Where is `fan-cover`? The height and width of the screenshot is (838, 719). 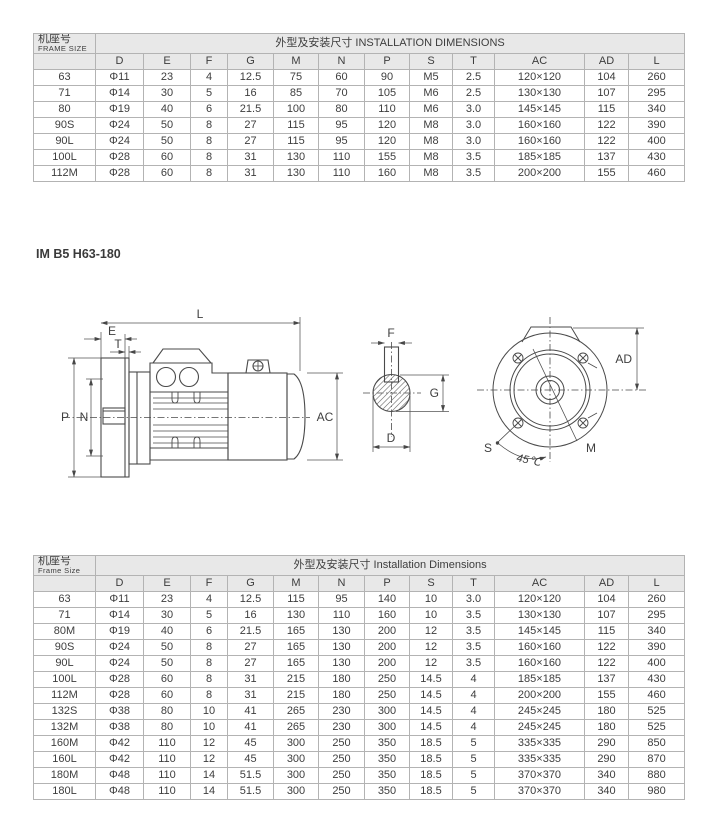 fan-cover is located at coordinates (296, 416).